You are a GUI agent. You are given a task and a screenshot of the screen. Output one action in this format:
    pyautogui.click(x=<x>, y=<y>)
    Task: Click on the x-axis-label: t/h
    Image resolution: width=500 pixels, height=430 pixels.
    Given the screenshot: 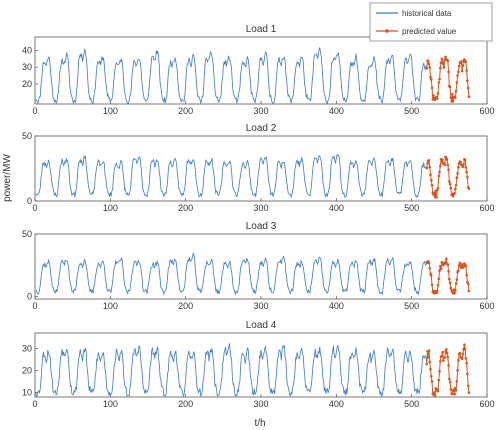 What is the action you would take?
    pyautogui.click(x=259, y=423)
    